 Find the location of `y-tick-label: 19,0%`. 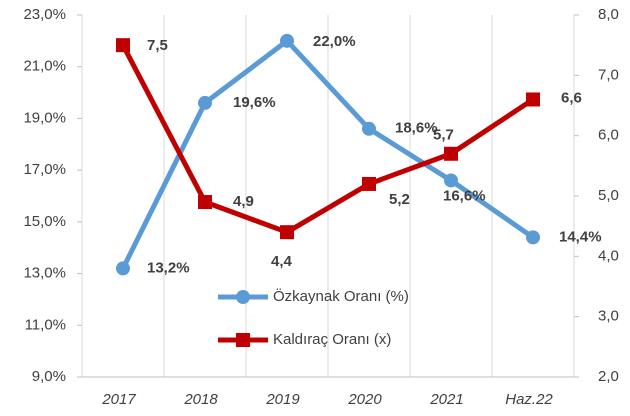

y-tick-label: 19,0% is located at coordinates (44, 117).